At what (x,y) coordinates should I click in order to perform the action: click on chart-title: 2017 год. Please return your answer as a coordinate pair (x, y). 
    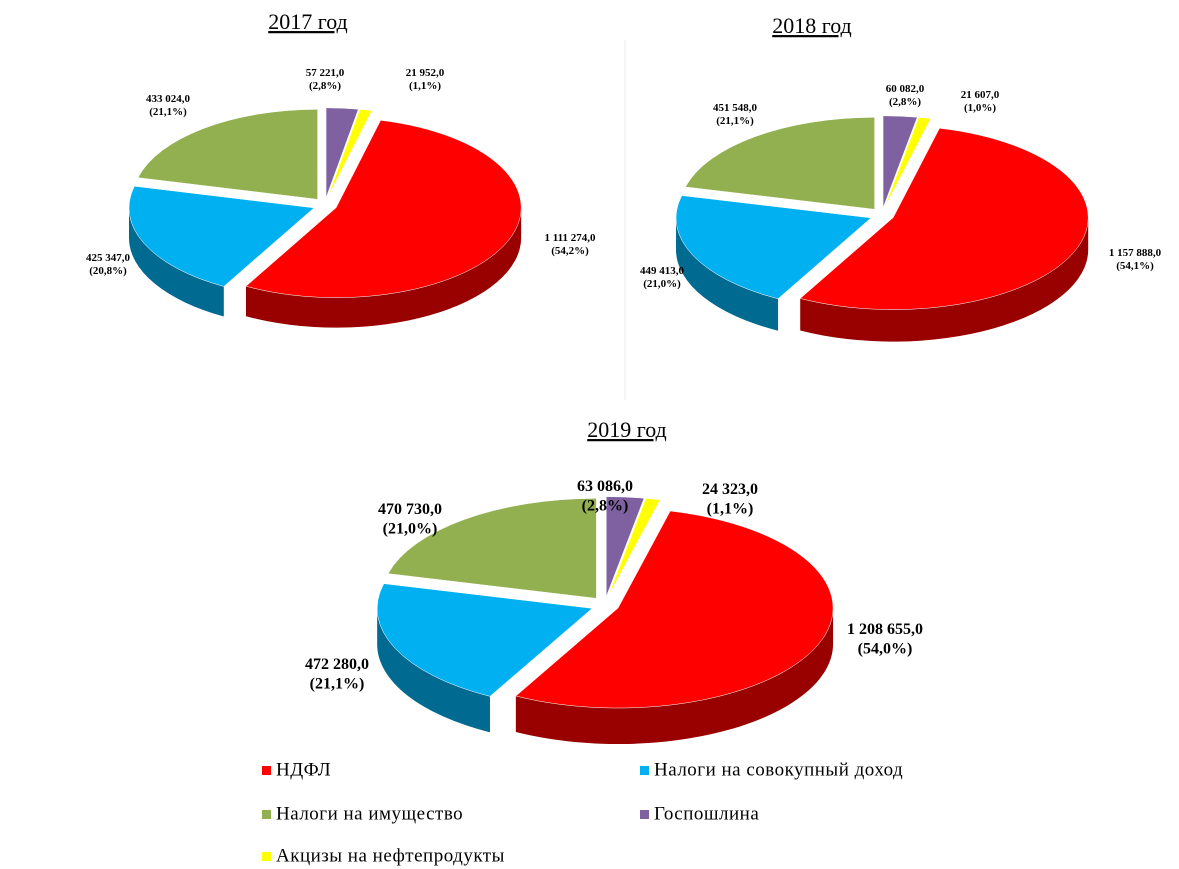
    Looking at the image, I should click on (308, 21).